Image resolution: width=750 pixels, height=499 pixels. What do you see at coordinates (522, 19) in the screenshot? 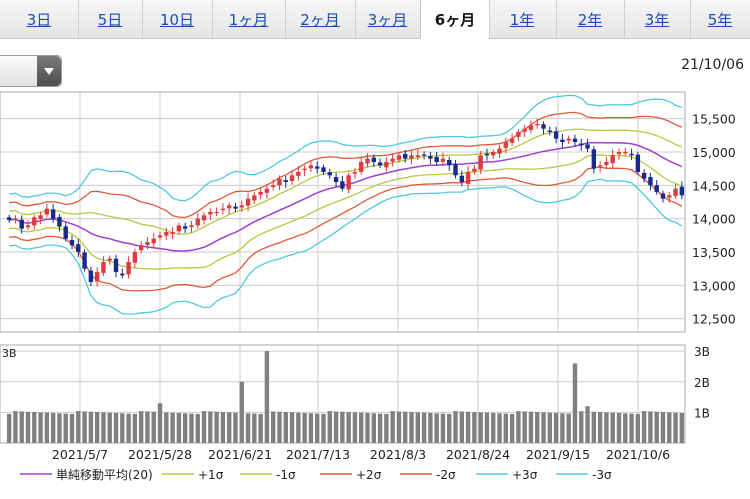
I see `tab-8: 1年` at bounding box center [522, 19].